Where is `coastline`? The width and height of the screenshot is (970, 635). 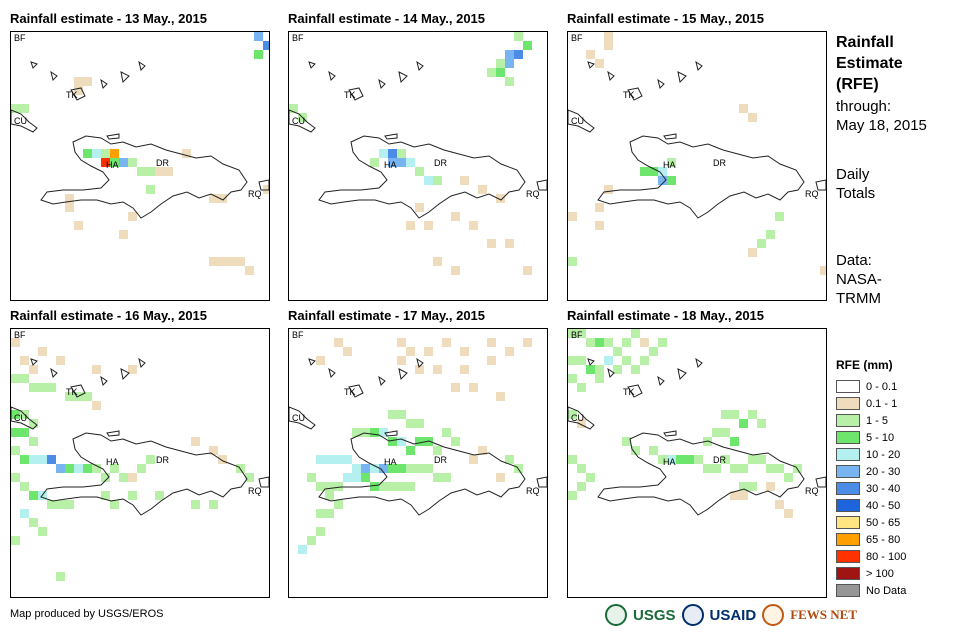 coastline is located at coordinates (140, 139).